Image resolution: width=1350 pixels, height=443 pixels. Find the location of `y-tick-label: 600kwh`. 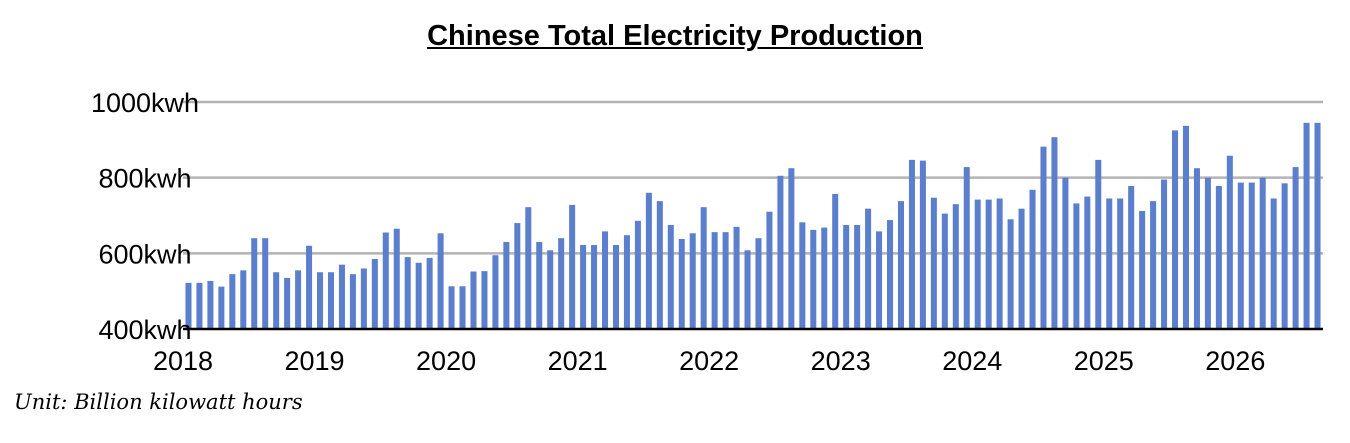

y-tick-label: 600kwh is located at coordinates (144, 254).